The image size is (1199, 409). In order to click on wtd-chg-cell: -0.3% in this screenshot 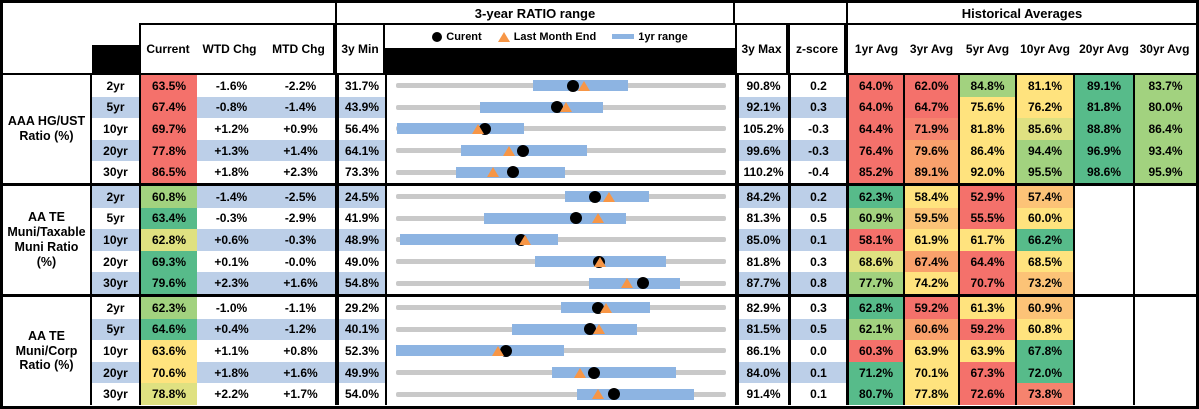, I will do `click(231, 218)`.